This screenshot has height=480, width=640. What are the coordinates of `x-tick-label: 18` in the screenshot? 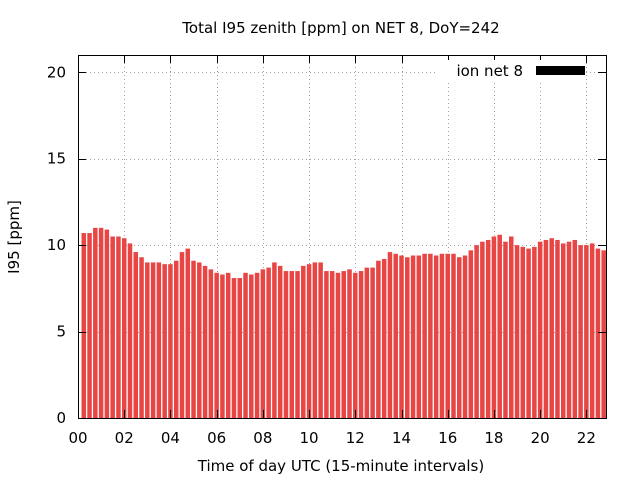 It's located at (493, 438).